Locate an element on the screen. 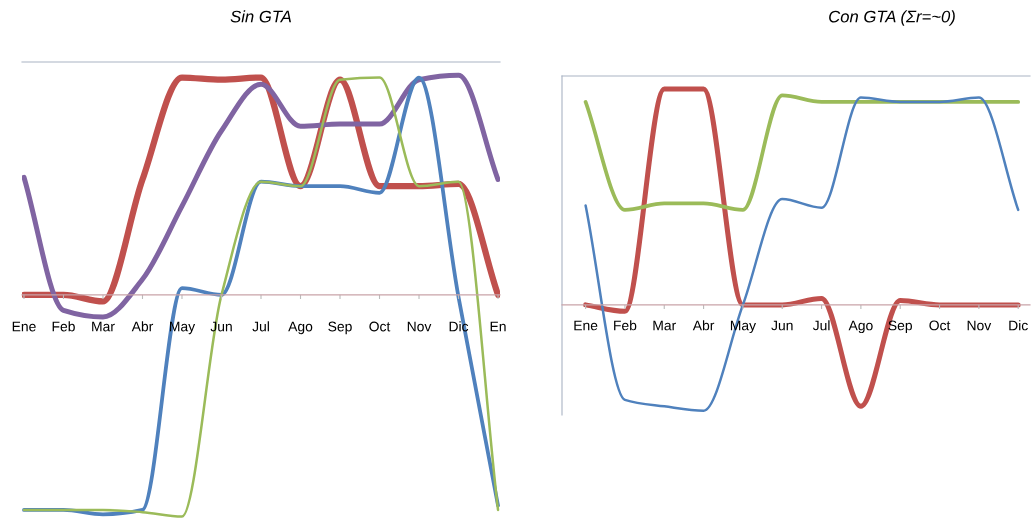 This screenshot has width=1033, height=521. x-tick-label: En is located at coordinates (498, 326).